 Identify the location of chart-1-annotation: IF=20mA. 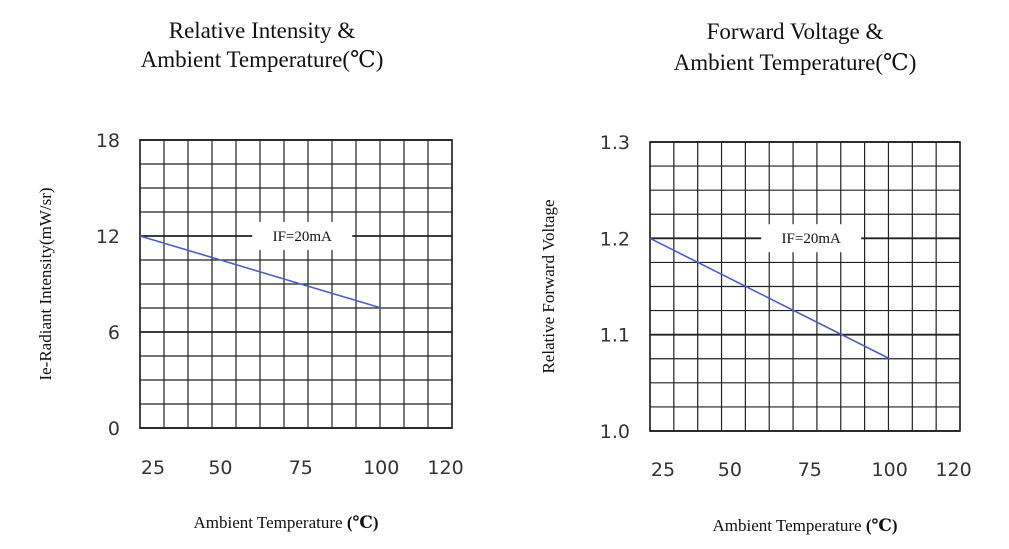
(302, 237).